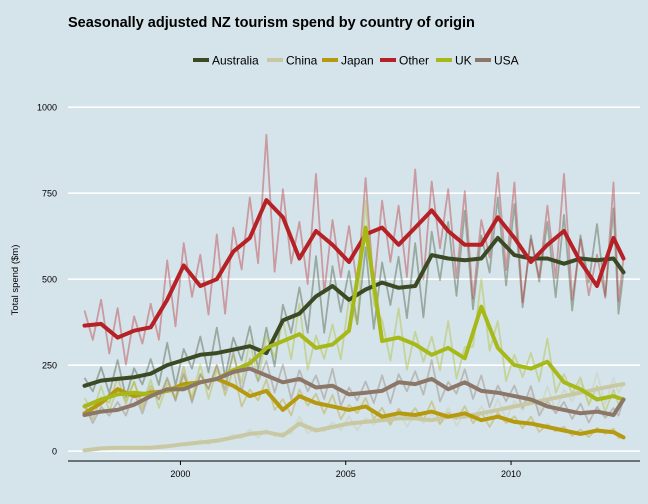 The height and width of the screenshot is (504, 648). I want to click on y-tick-label: 500, so click(49, 280).